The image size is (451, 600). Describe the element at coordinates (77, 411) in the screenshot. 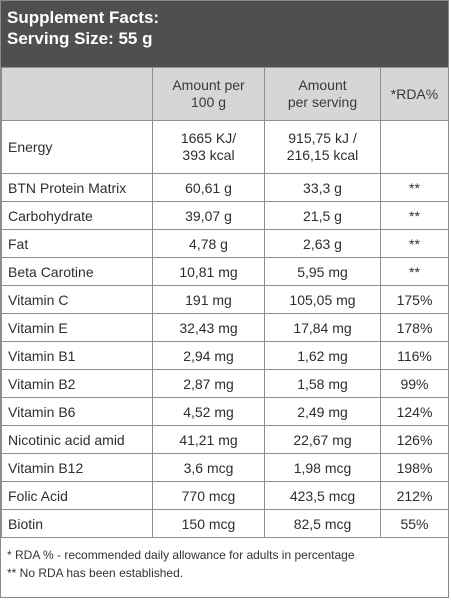

I see `nutrient-name: Vitamin B6` at that location.